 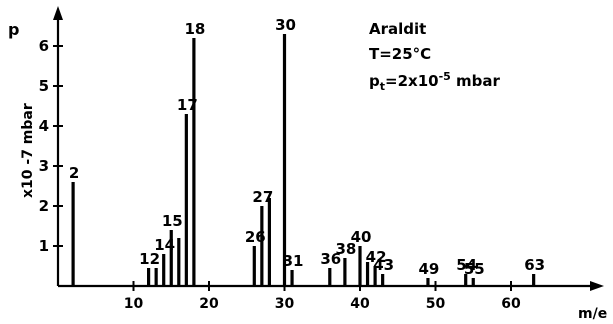 What do you see at coordinates (361, 237) in the screenshot?
I see `peak-label-40: 40` at bounding box center [361, 237].